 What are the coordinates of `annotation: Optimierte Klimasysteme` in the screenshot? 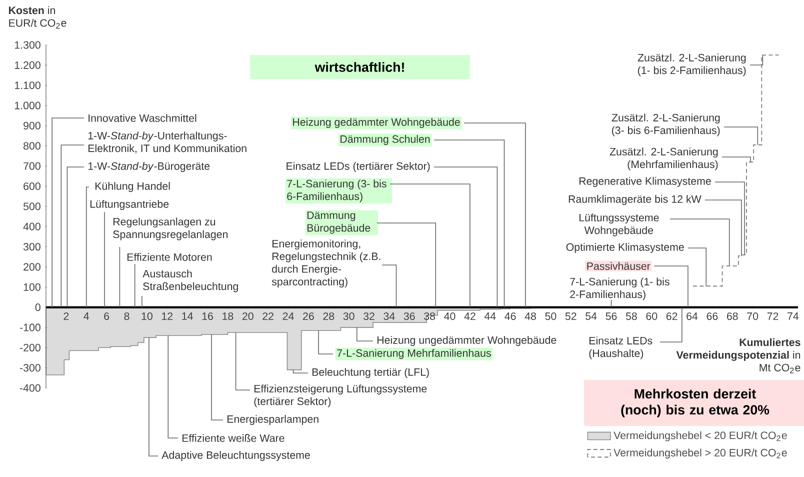 It's located at (625, 248).